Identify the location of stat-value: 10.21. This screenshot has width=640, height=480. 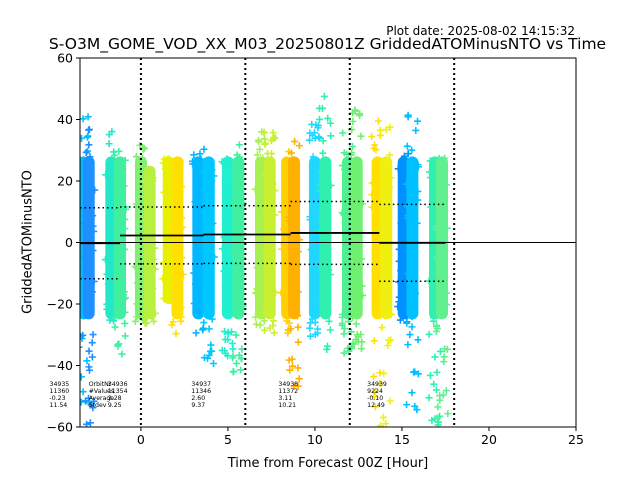
(287, 405).